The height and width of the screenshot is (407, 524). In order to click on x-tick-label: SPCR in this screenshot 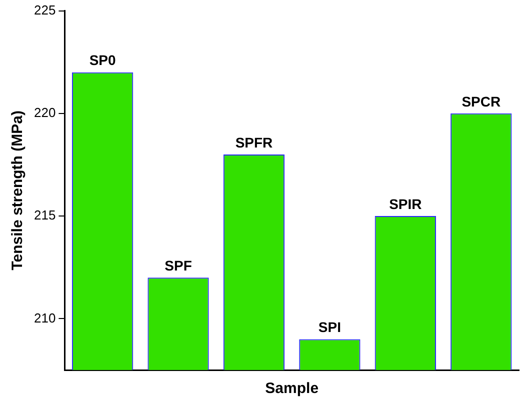, I will do `click(481, 101)`.